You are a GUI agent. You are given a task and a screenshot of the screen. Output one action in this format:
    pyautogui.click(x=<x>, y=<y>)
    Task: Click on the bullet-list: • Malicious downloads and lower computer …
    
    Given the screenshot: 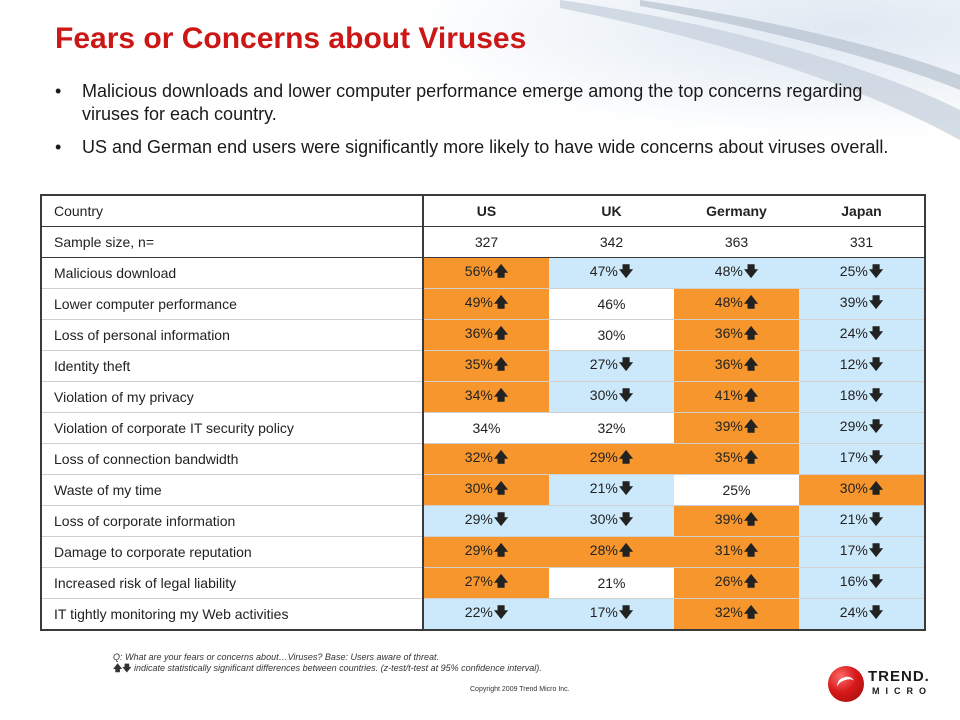 What is the action you would take?
    pyautogui.click(x=485, y=124)
    